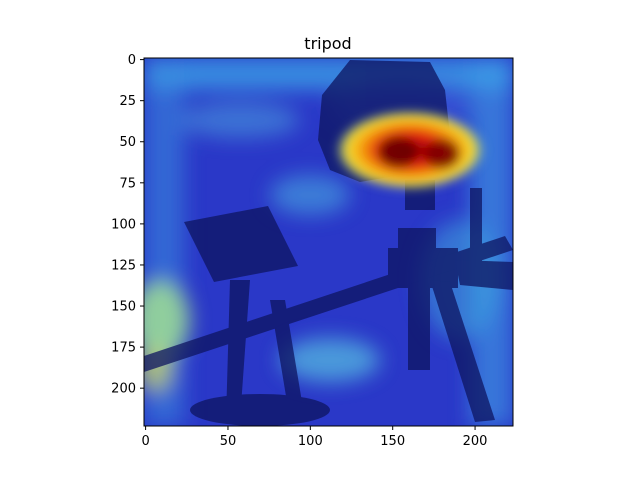  Describe the element at coordinates (123, 224) in the screenshot. I see `y-tick-label: 100` at that location.